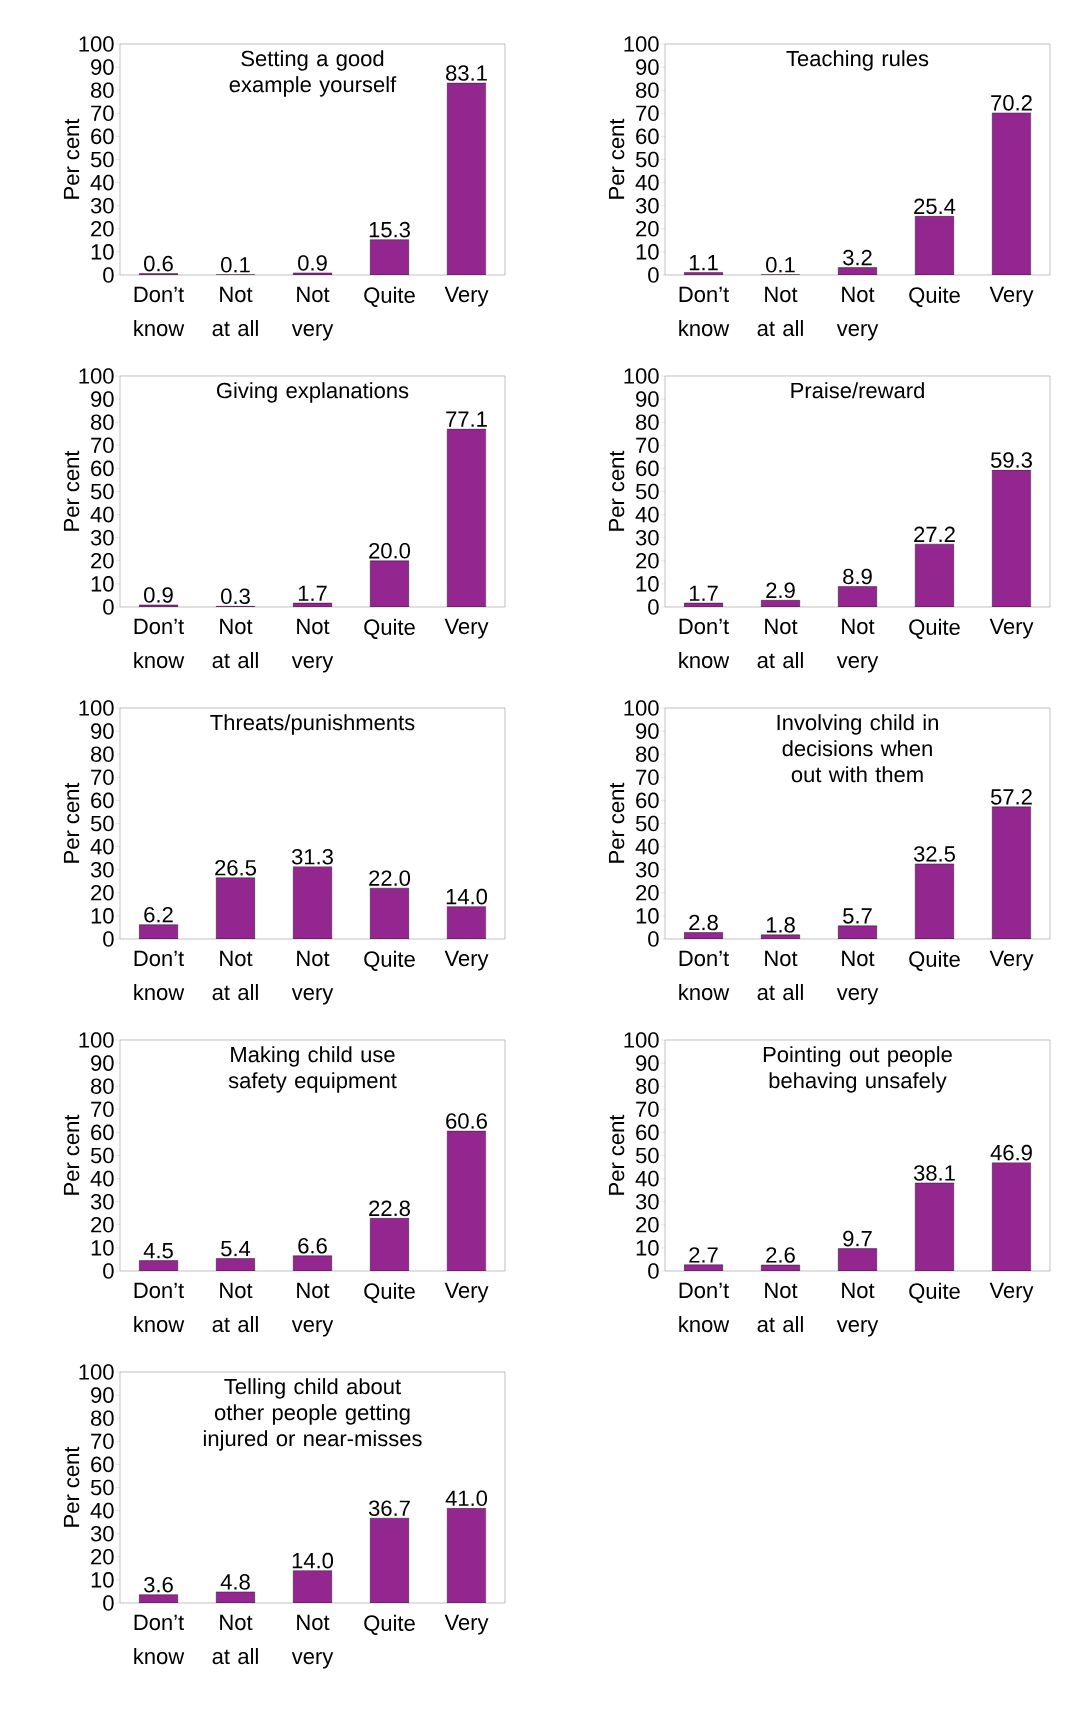 The image size is (1091, 1711). I want to click on data-label: 25.4, so click(935, 206).